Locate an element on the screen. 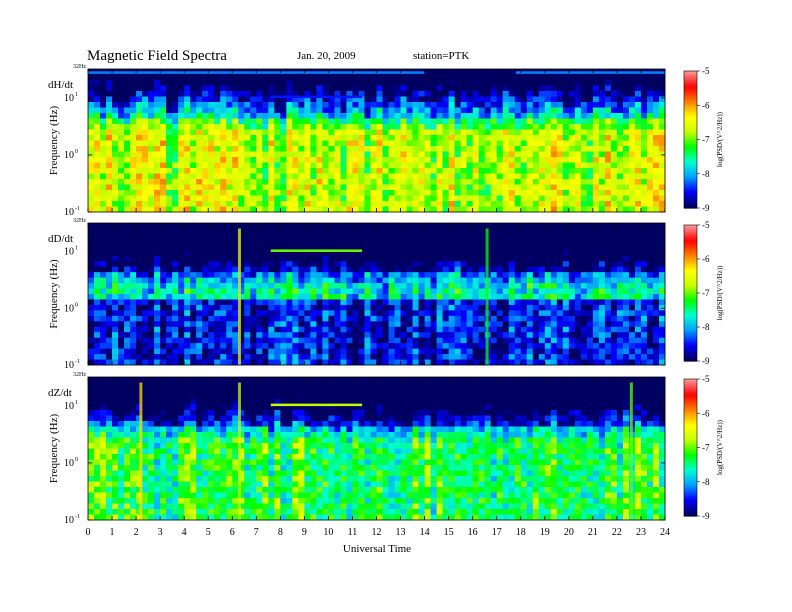 Image resolution: width=792 pixels, height=612 pixels. date-label: Jan. 20, 2009 is located at coordinates (326, 56).